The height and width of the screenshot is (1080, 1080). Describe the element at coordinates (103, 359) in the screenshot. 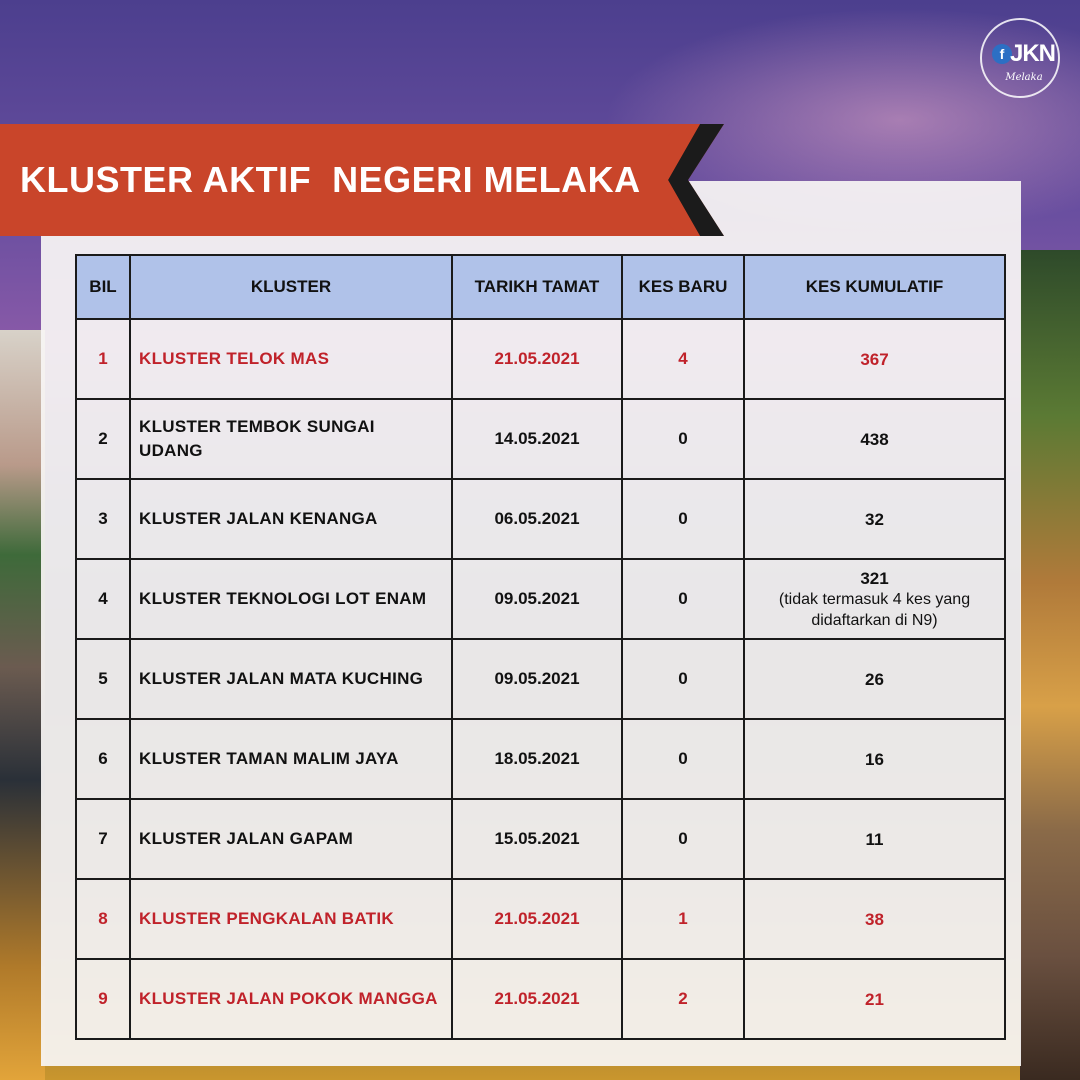

I see `cell-bil: 1` at that location.